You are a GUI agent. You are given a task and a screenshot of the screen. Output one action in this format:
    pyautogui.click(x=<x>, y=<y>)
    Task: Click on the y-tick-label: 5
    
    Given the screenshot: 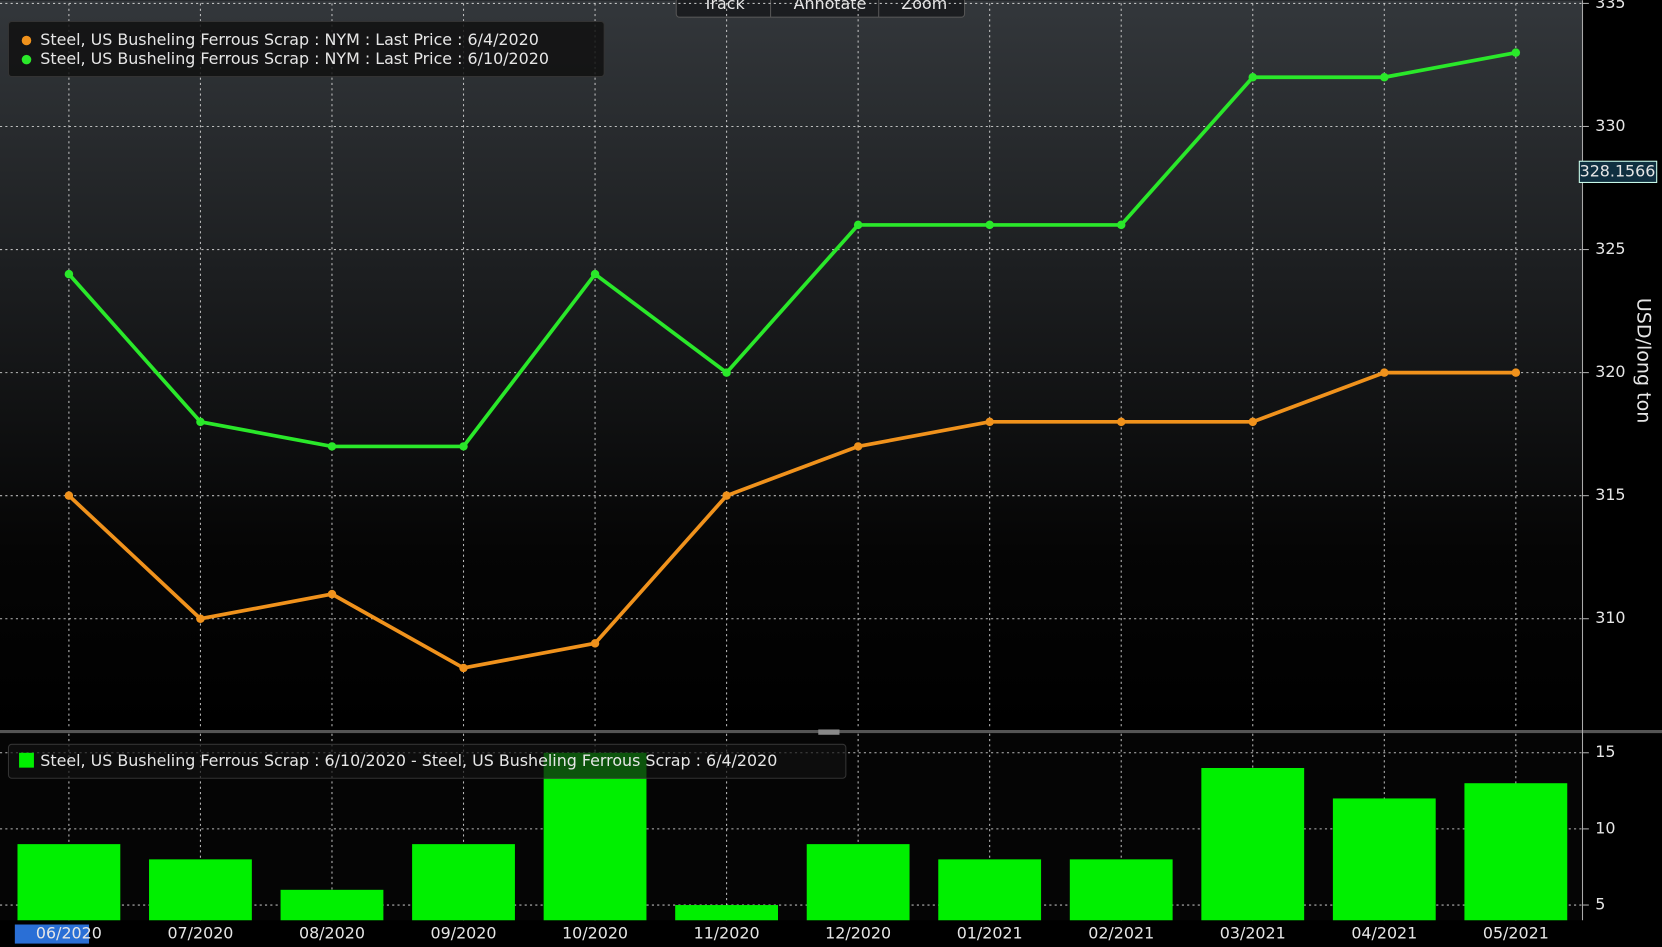 What is the action you would take?
    pyautogui.click(x=1600, y=904)
    